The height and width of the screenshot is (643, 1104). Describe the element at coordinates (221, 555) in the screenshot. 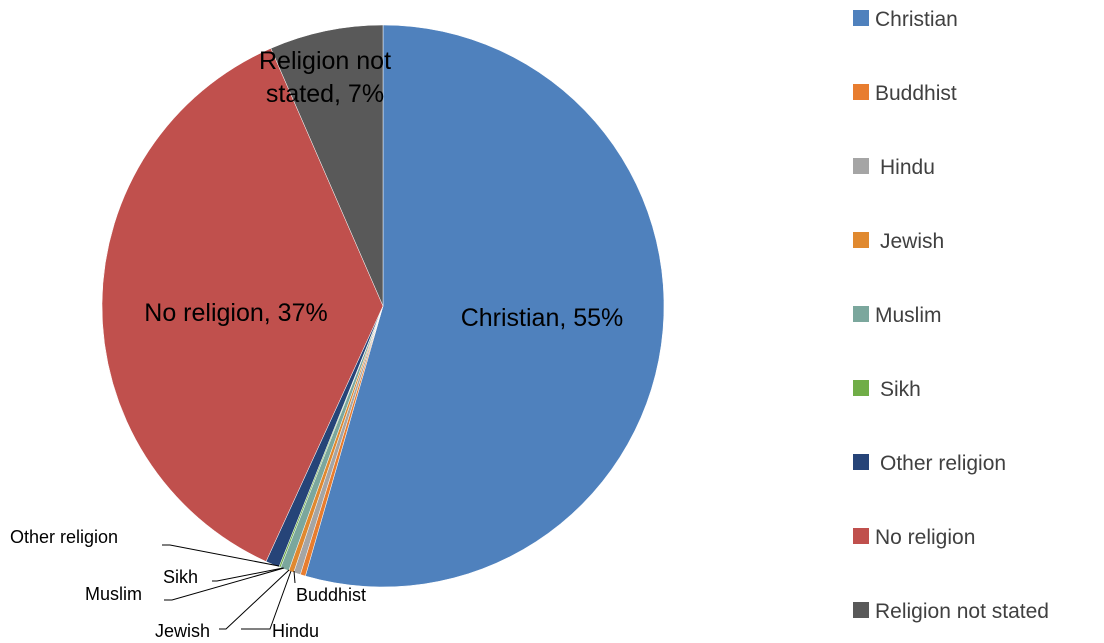

I see `leader-line-other-religion` at that location.